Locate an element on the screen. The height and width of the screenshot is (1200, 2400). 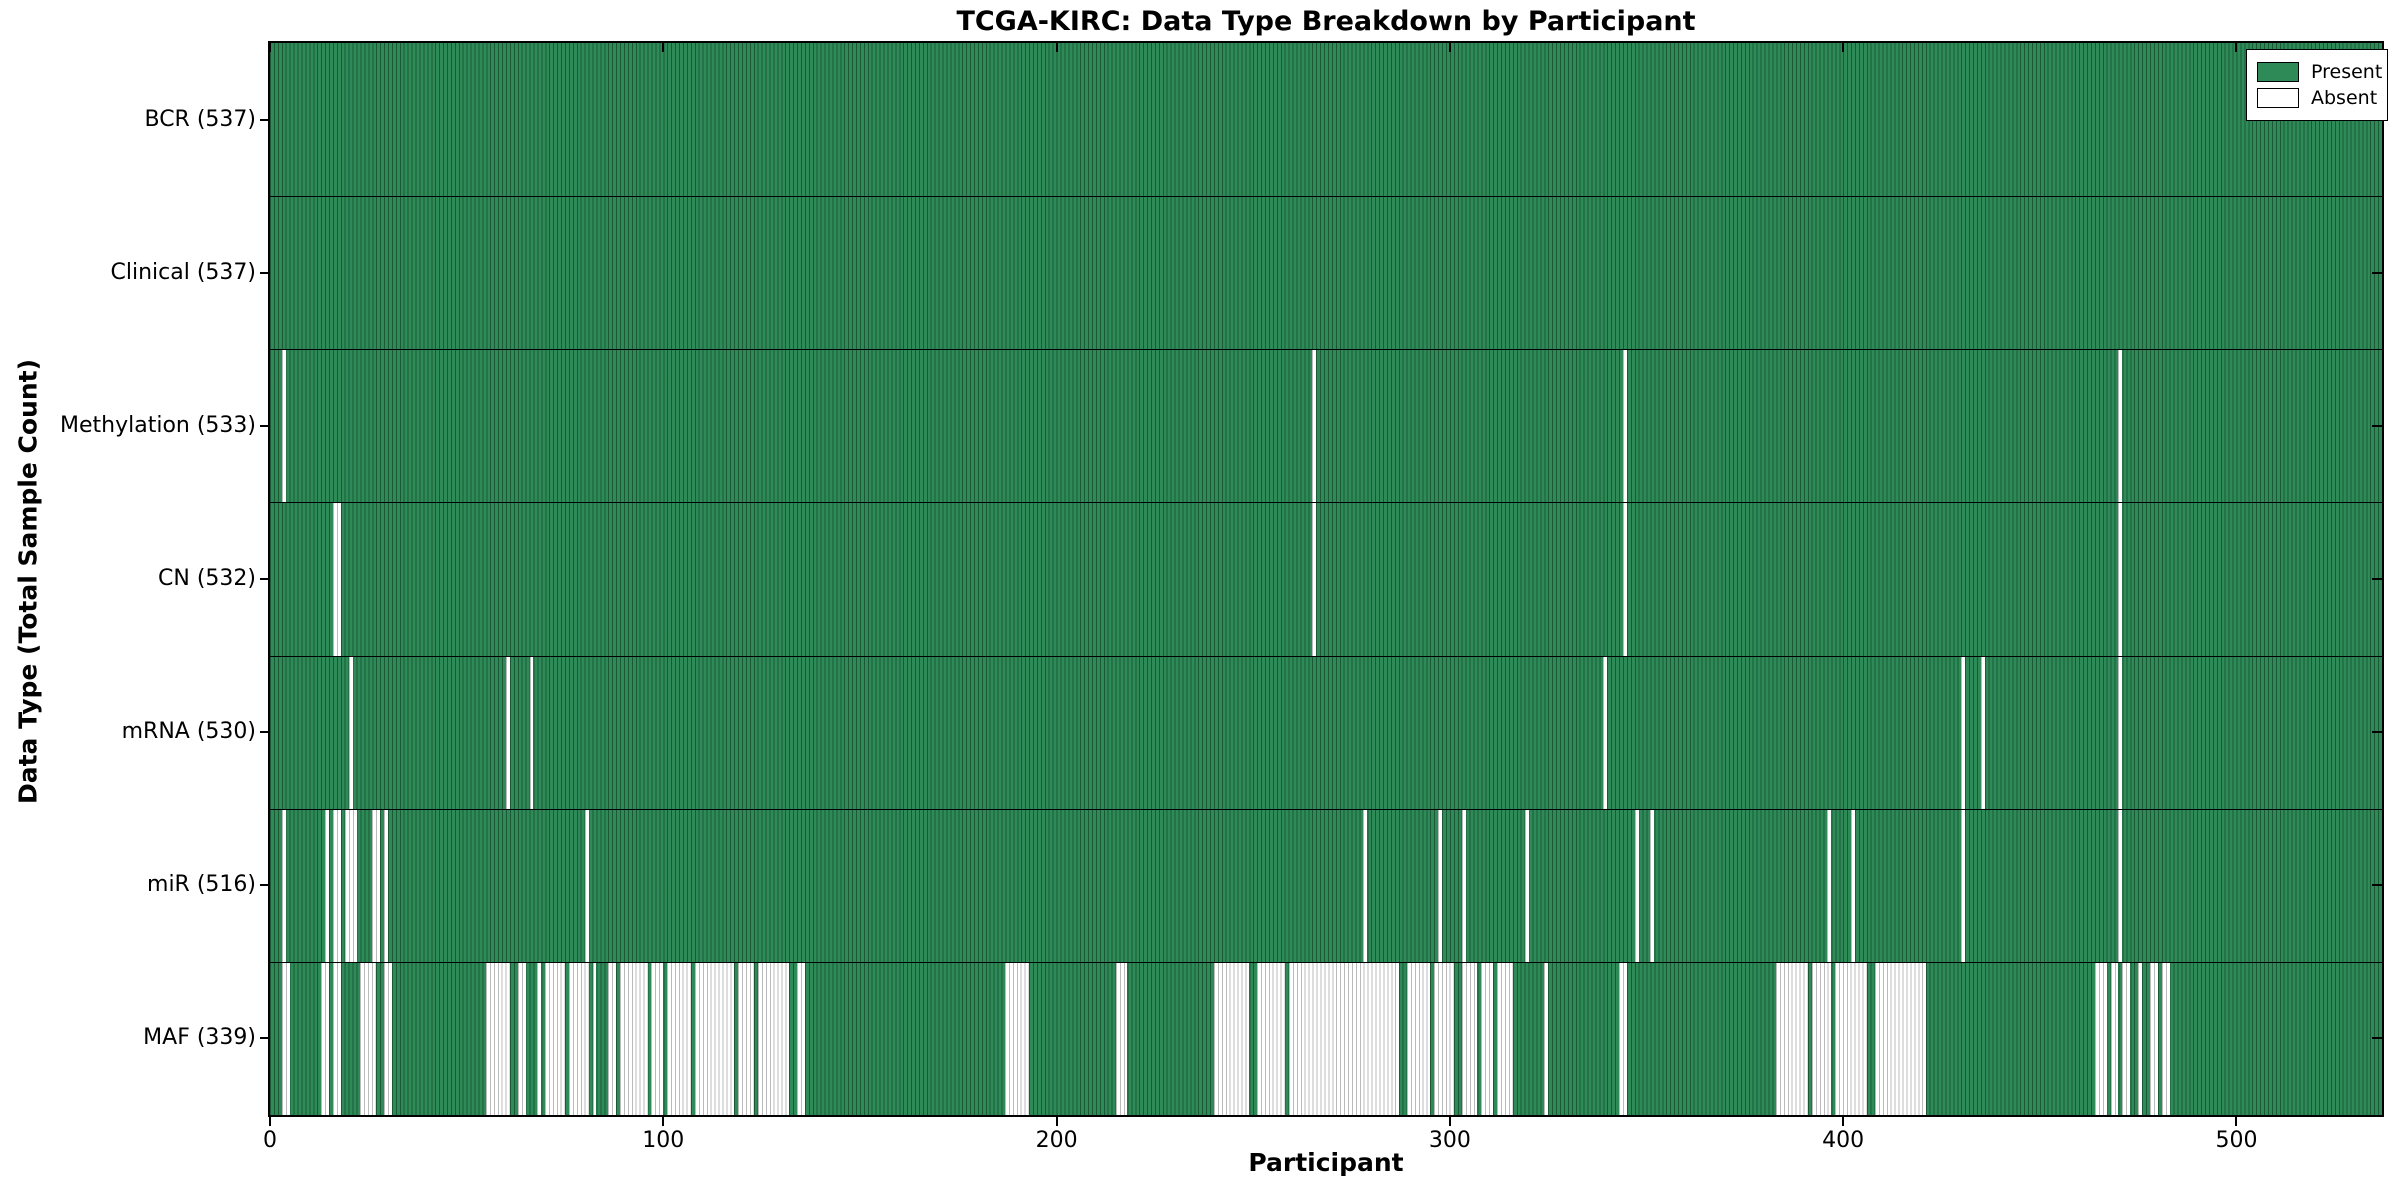
legend-swatch-present-icon is located at coordinates (2278, 72).